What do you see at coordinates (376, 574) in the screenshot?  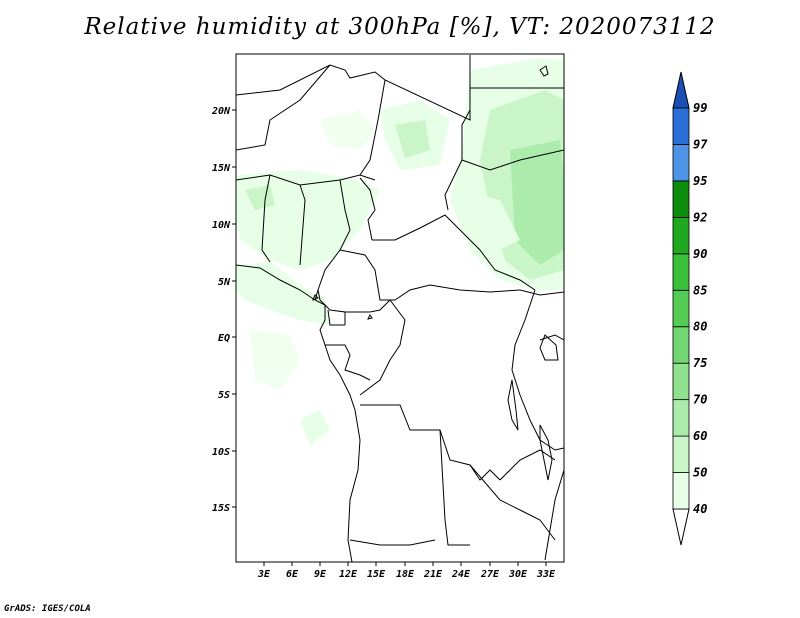 I see `lon-tick: 15E` at bounding box center [376, 574].